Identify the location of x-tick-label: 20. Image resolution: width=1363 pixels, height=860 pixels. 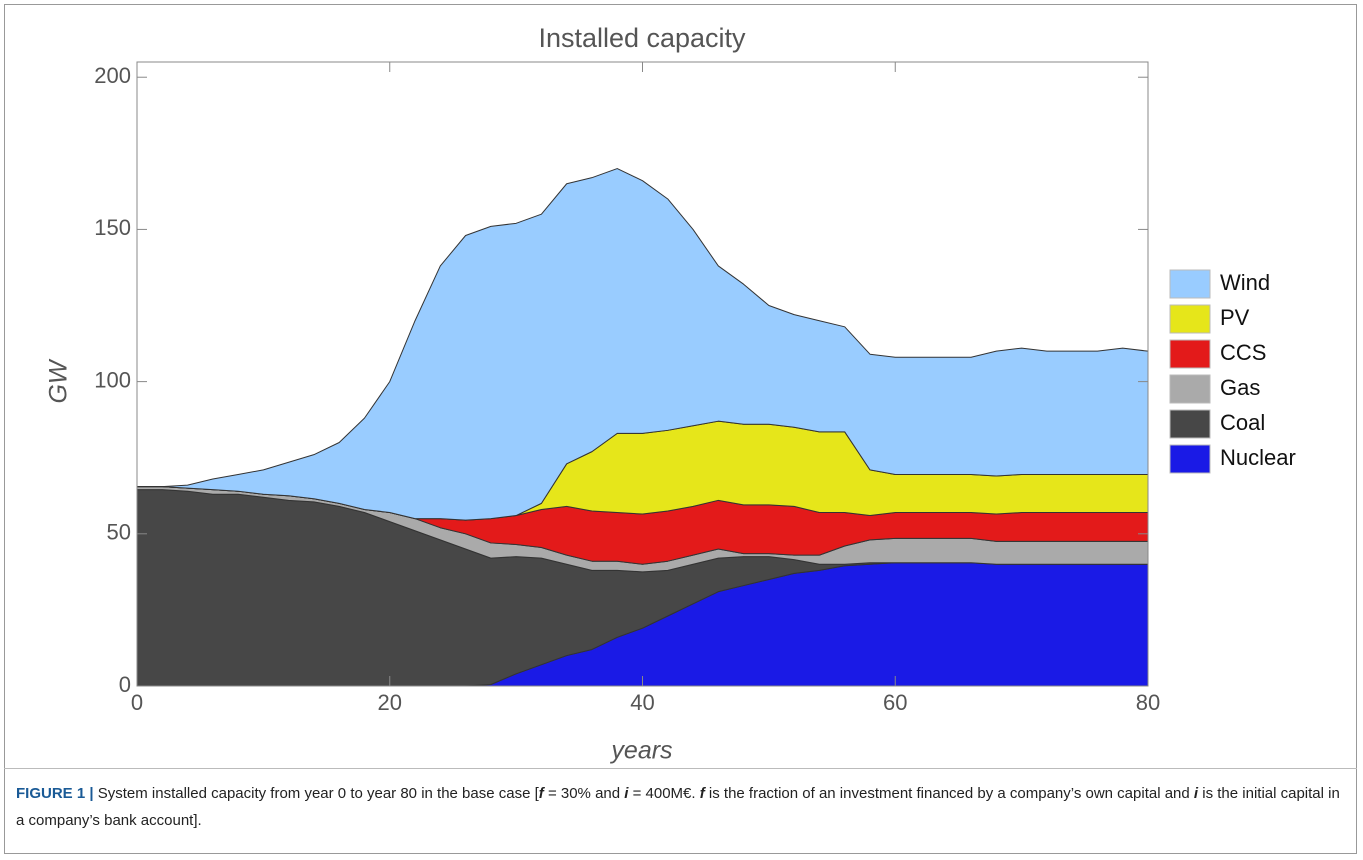
(390, 702).